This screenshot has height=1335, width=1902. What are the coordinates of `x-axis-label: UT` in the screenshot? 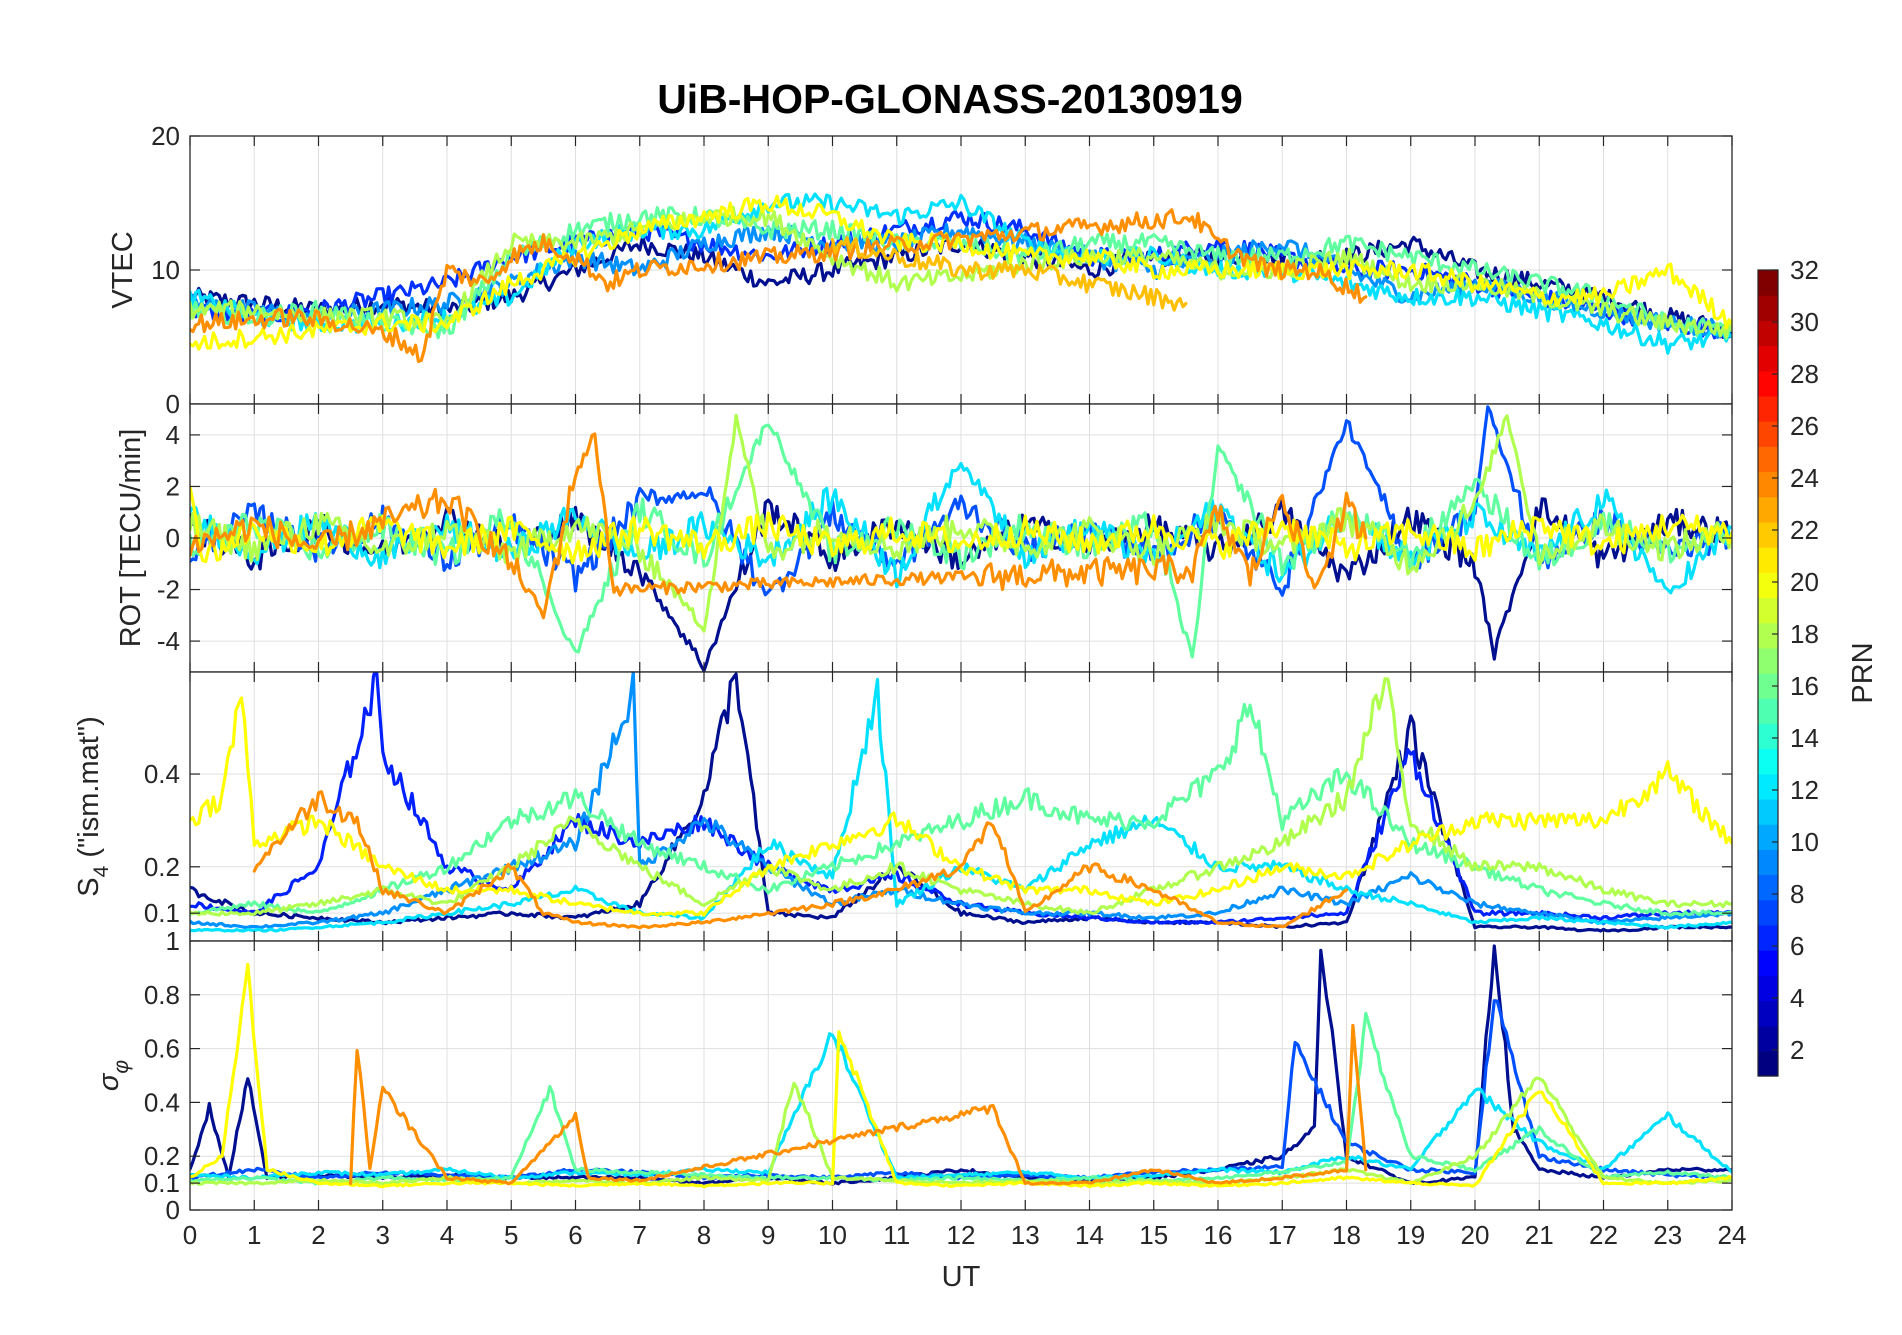 It's located at (961, 1277).